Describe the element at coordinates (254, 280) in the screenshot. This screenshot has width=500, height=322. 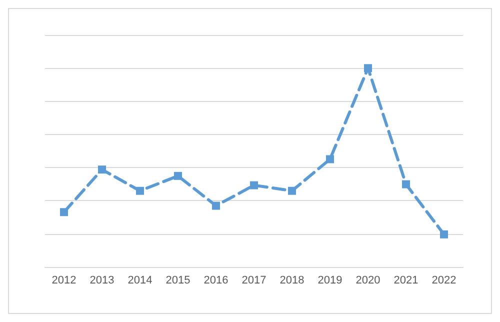
I see `x-tick-label: 2017` at that location.